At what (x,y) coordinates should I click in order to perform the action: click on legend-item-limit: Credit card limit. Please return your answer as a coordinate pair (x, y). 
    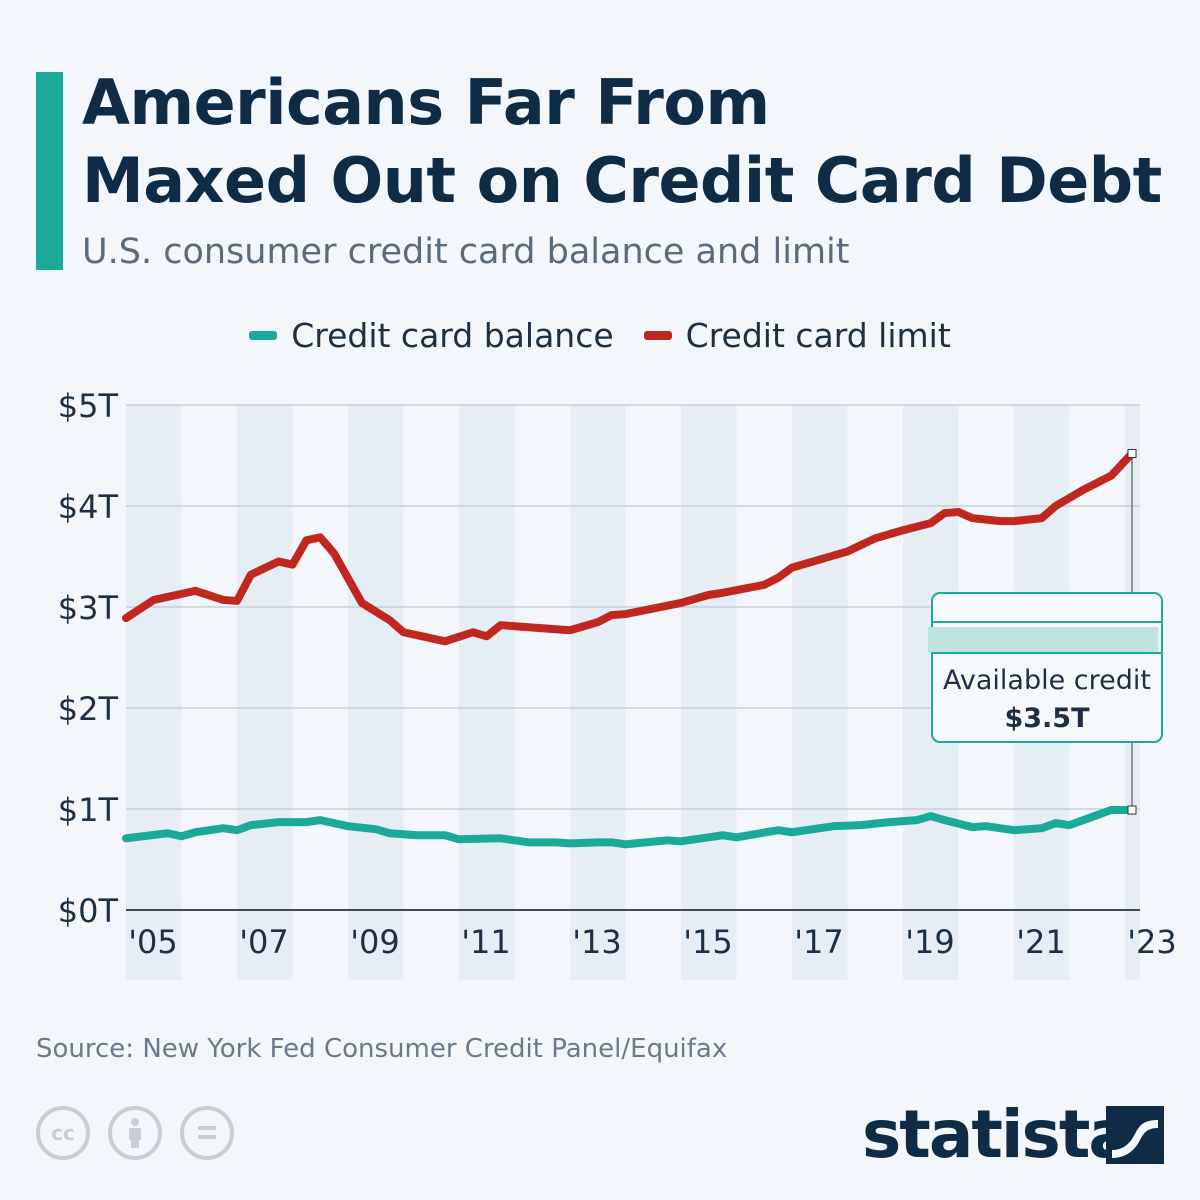
    Looking at the image, I should click on (797, 335).